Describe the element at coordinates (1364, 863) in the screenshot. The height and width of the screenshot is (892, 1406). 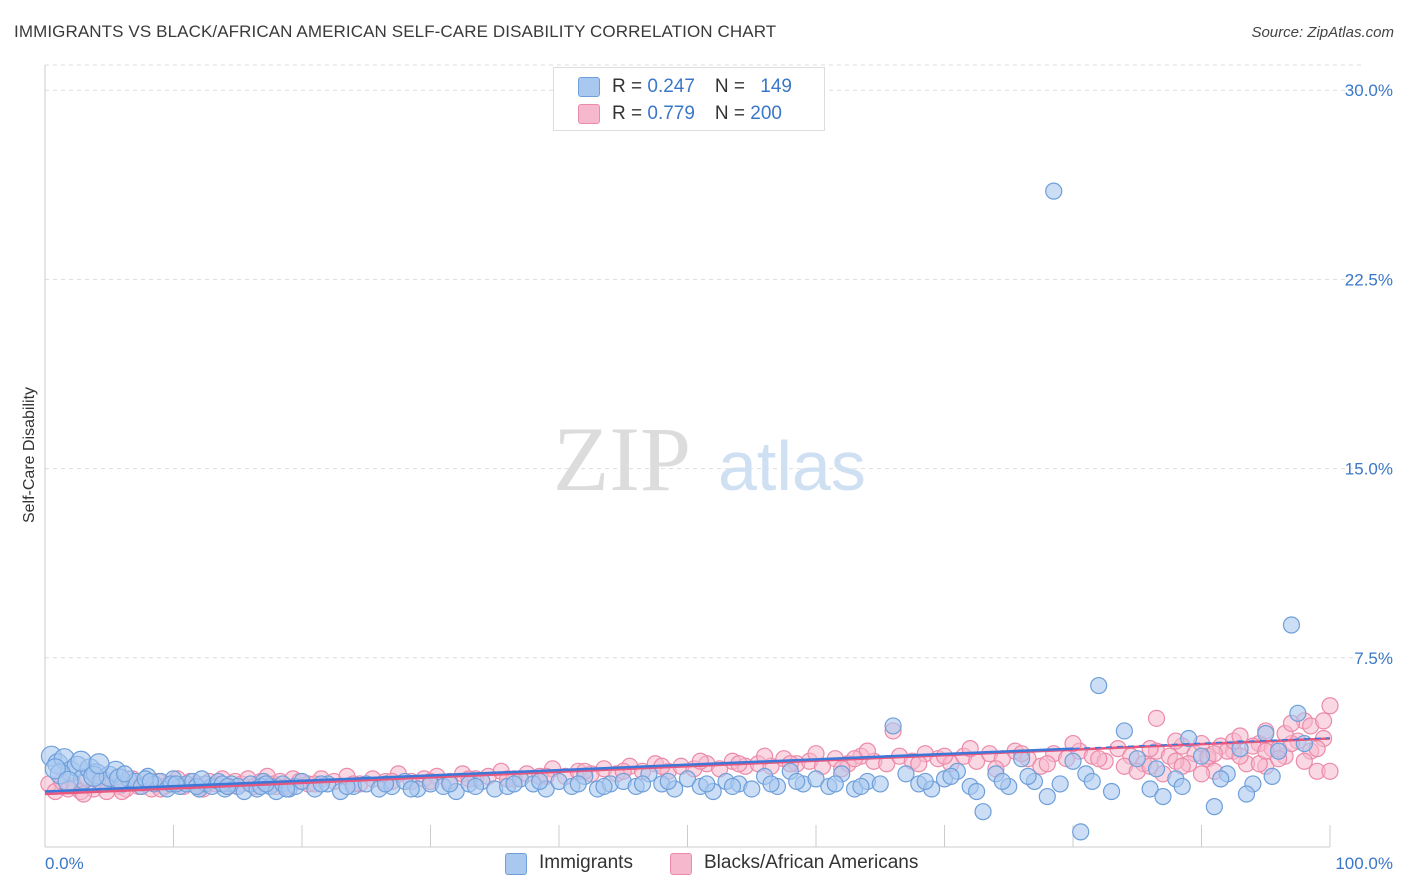
I see `x-tick-label-max: 100.0%` at that location.